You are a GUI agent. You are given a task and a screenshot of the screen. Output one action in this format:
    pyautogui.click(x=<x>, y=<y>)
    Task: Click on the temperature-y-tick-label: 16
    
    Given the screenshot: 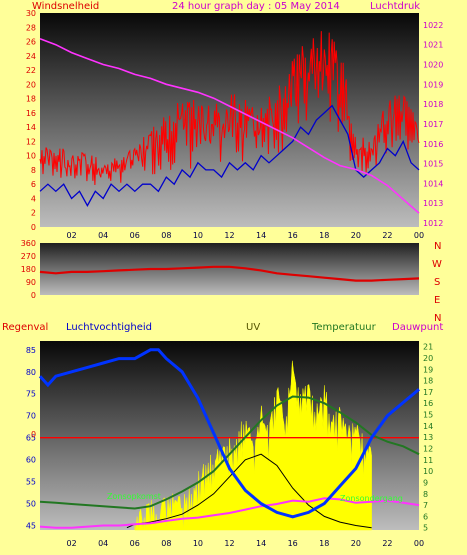 What is the action you would take?
    pyautogui.click(x=428, y=403)
    